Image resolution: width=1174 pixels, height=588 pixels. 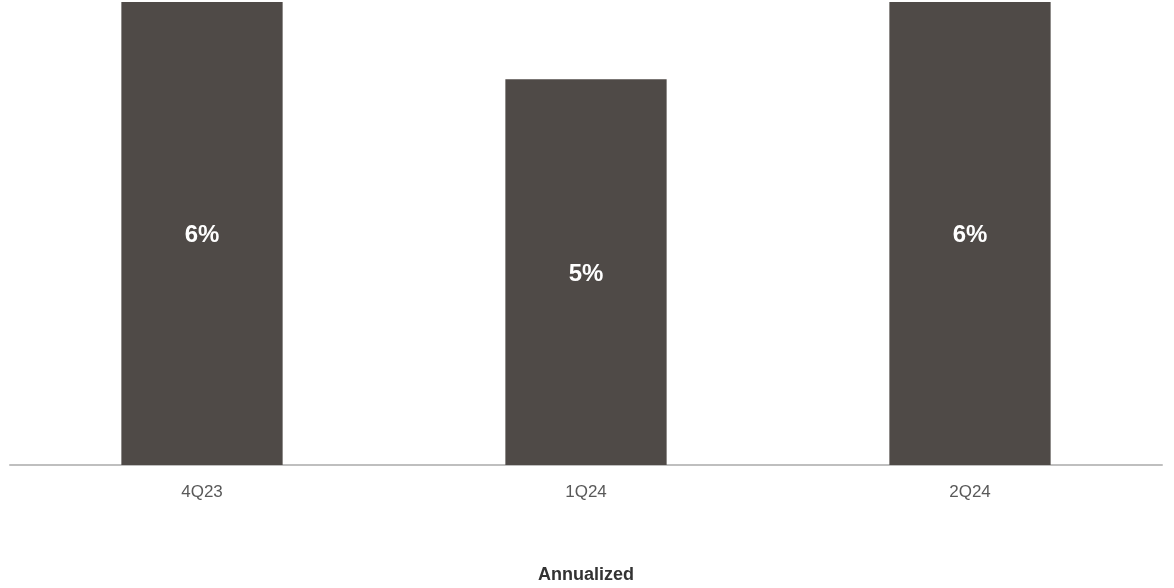 What do you see at coordinates (586, 574) in the screenshot?
I see `x-axis-title: Annualized` at bounding box center [586, 574].